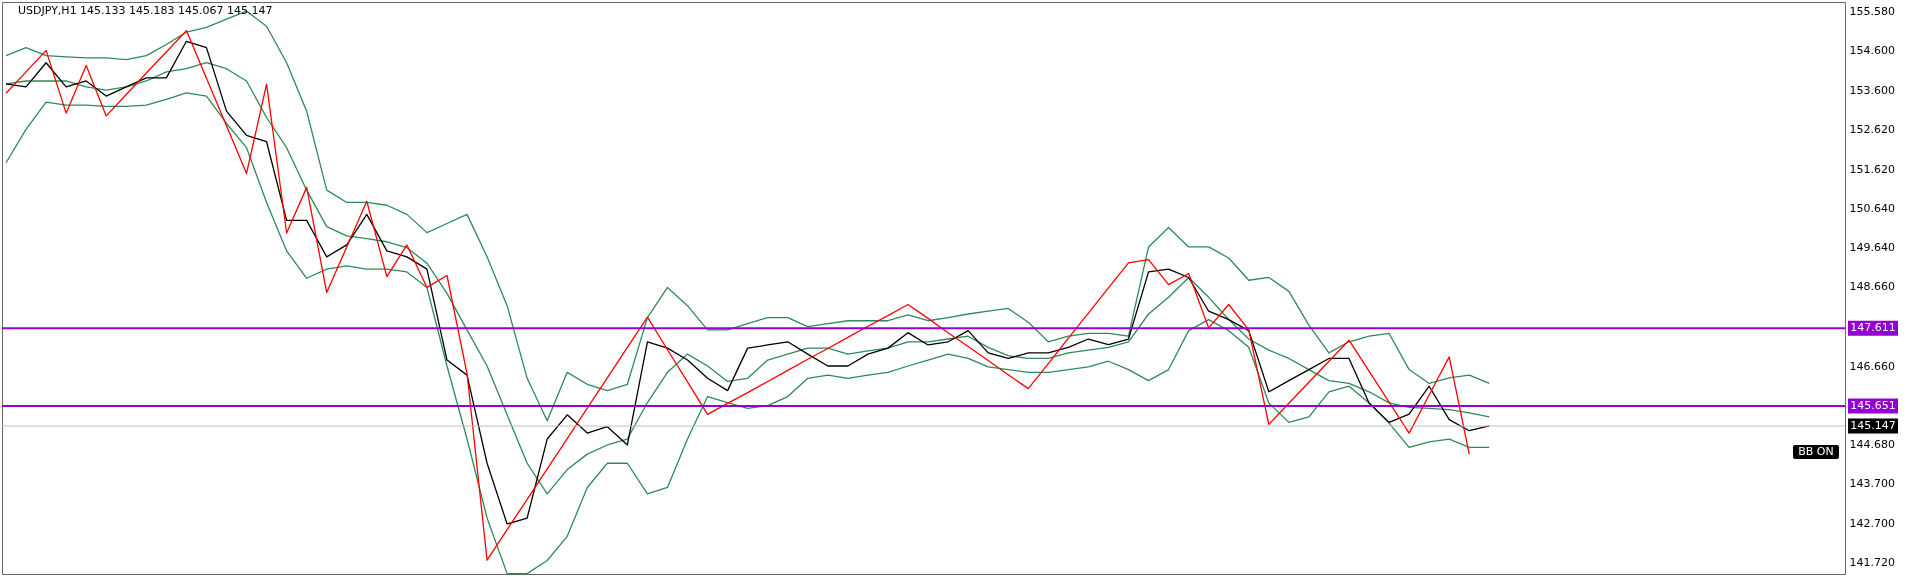  I want to click on ref-line-label: 145.147, so click(1873, 426).